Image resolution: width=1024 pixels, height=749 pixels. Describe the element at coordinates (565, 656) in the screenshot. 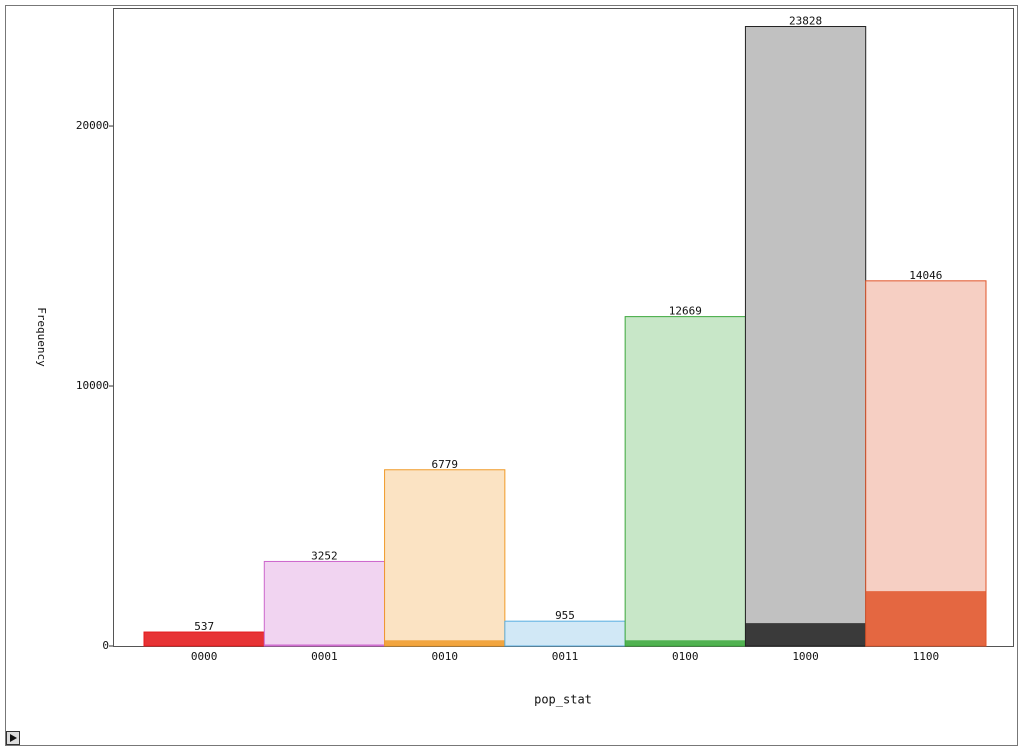

I see `x-tick-label: 0011` at that location.